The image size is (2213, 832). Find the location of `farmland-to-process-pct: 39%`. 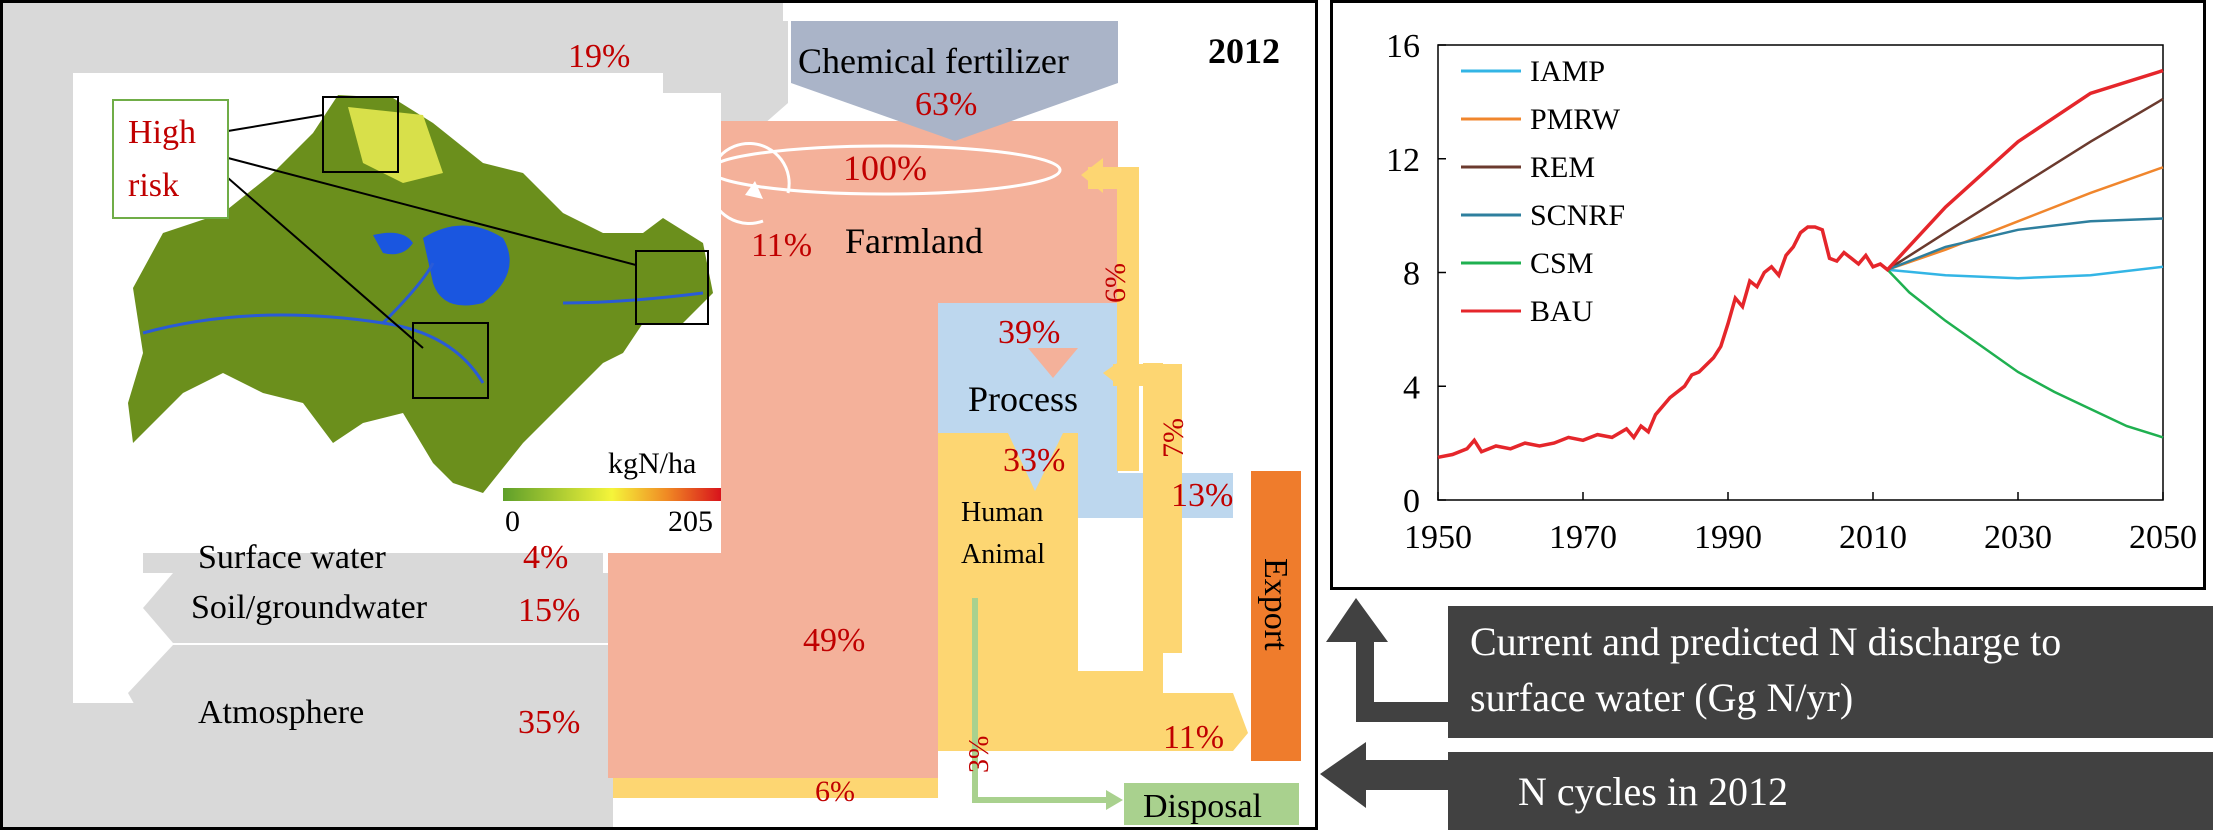

farmland-to-process-pct: 39% is located at coordinates (1029, 332).